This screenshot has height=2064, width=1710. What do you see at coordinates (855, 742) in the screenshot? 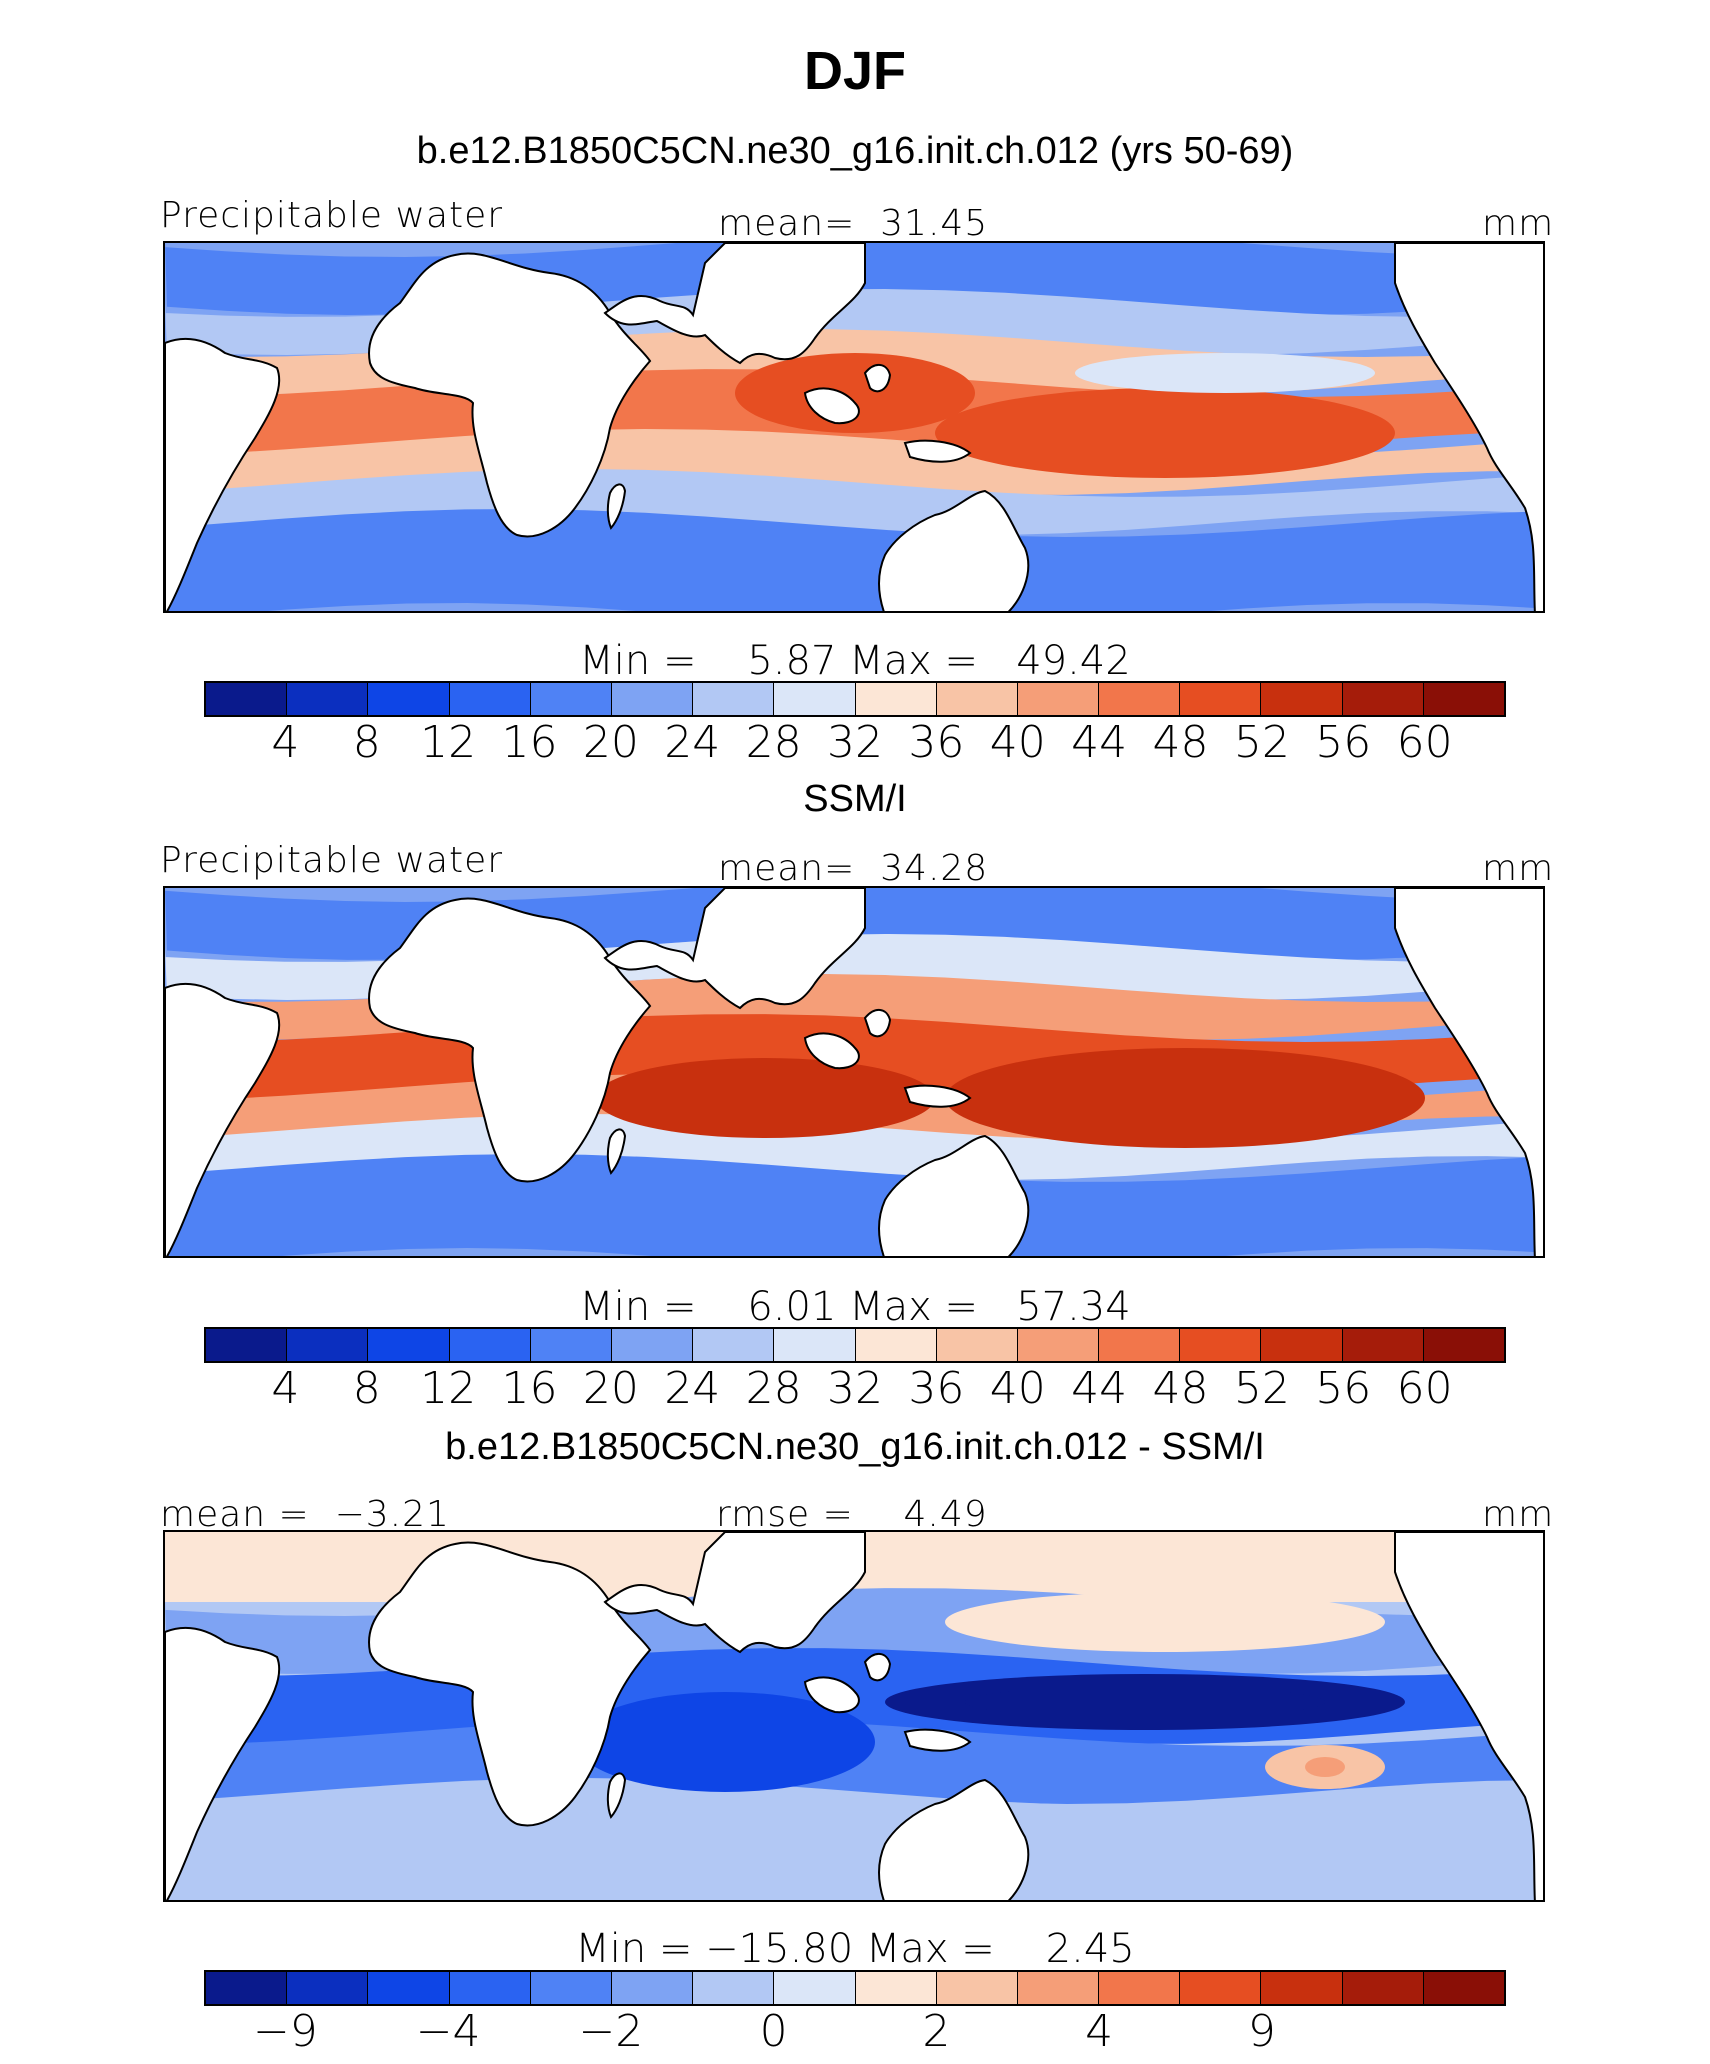
I see `colorbar-tick-label: 32` at bounding box center [855, 742].